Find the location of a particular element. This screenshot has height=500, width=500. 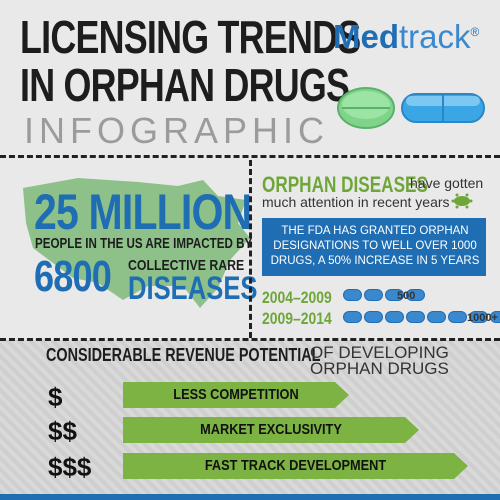

logo-track: track is located at coordinates (435, 36).